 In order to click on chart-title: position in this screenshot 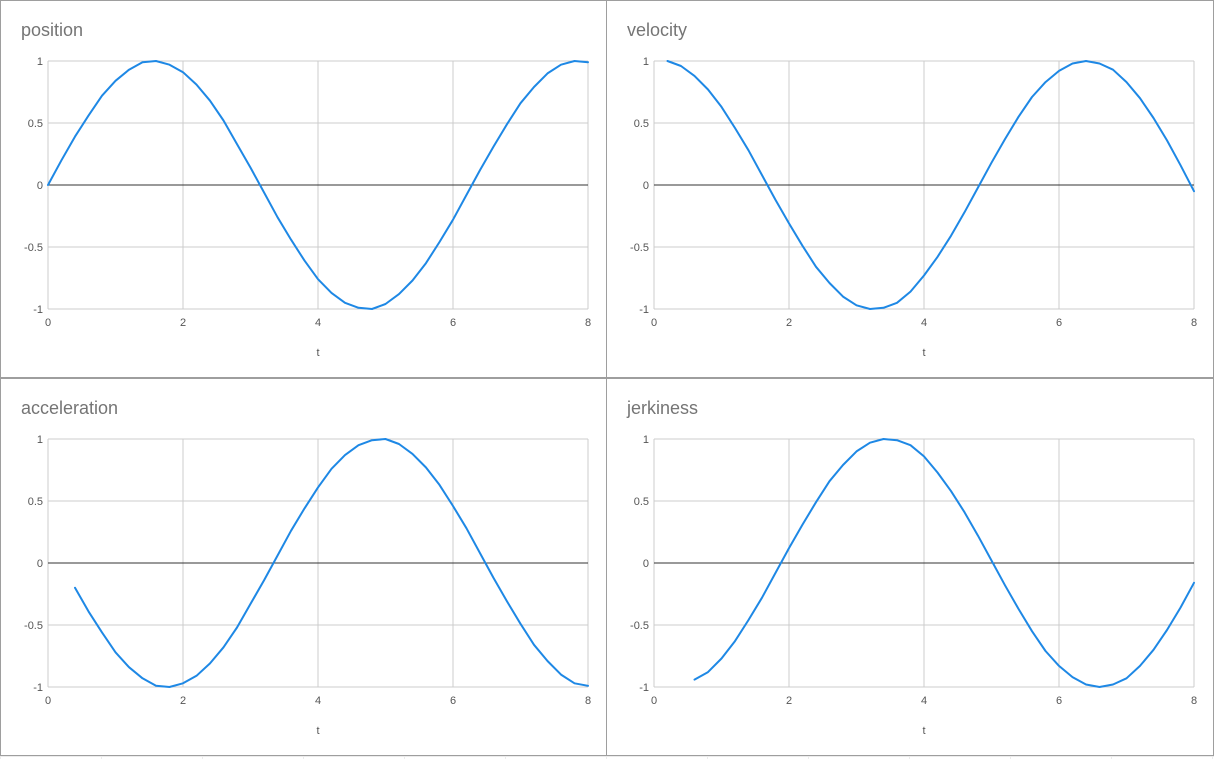, I will do `click(52, 30)`.